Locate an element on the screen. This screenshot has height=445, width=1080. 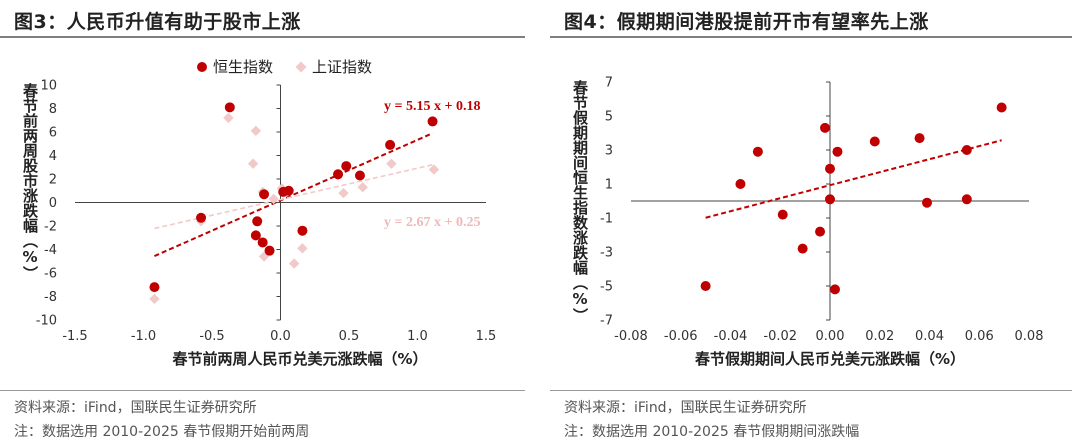
x-axis-label: 春节假期期间人民币兑美元涨跌幅（%） is located at coordinates (830, 359).